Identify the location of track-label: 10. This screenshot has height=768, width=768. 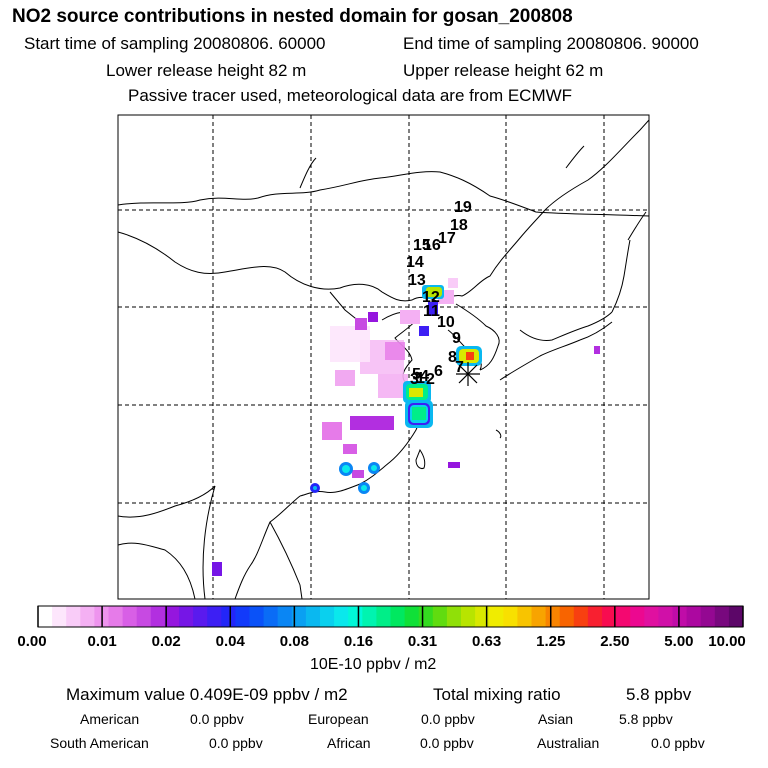
(446, 322).